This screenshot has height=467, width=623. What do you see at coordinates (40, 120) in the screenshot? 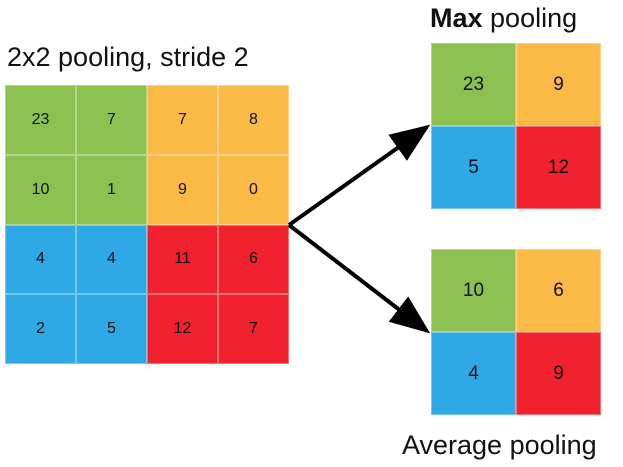
I see `input-cell: 23` at bounding box center [40, 120].